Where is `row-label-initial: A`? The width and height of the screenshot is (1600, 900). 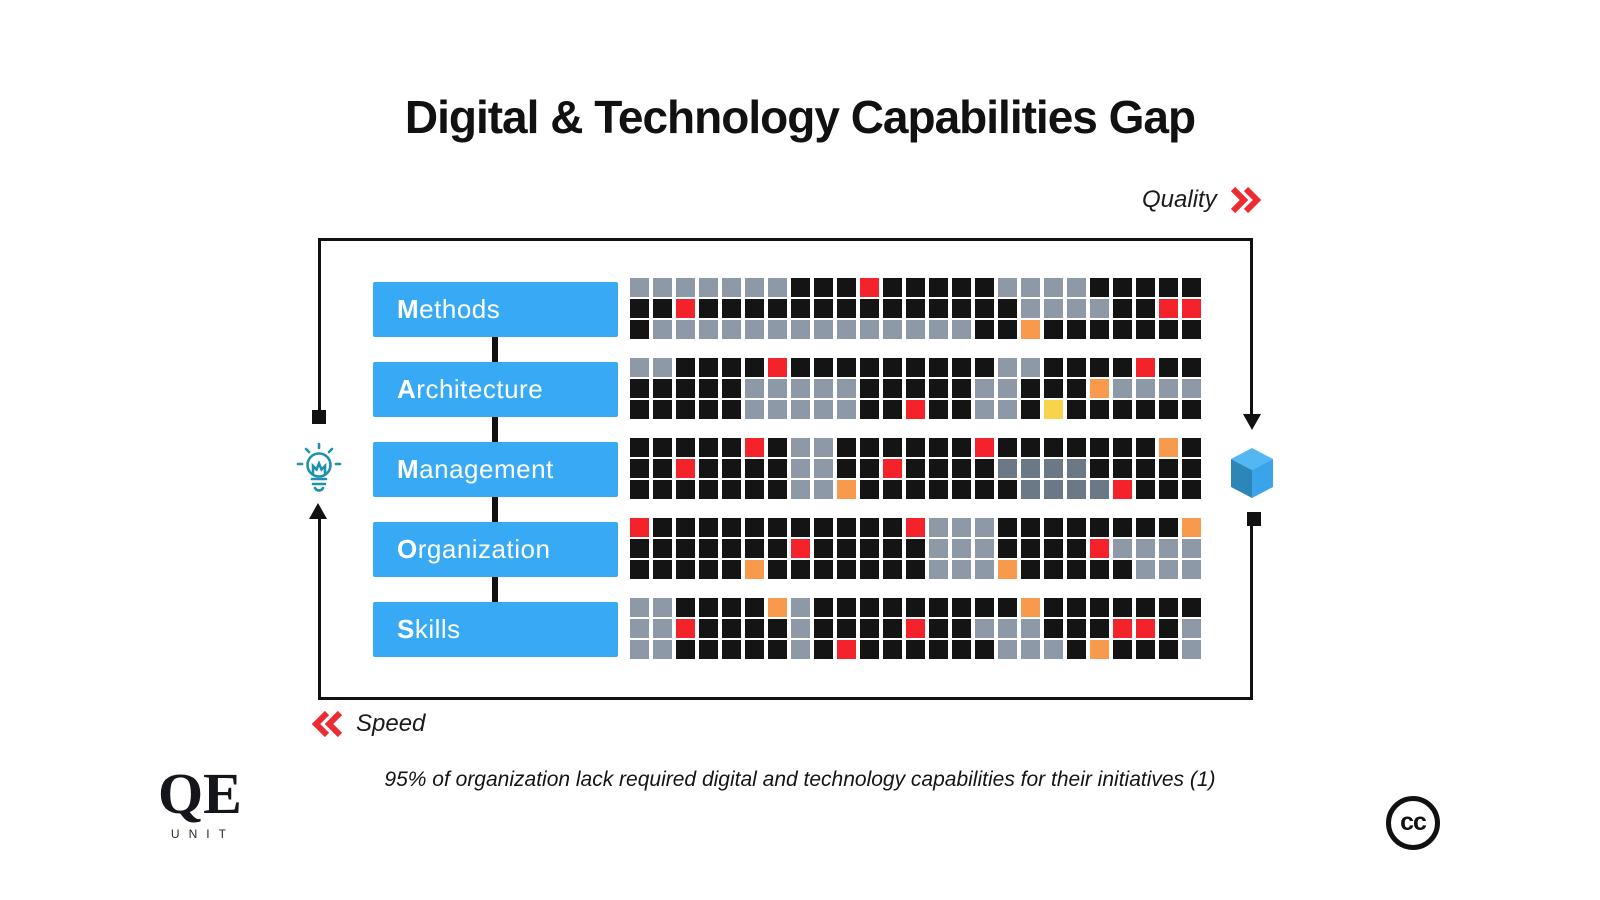 row-label-initial: A is located at coordinates (407, 389).